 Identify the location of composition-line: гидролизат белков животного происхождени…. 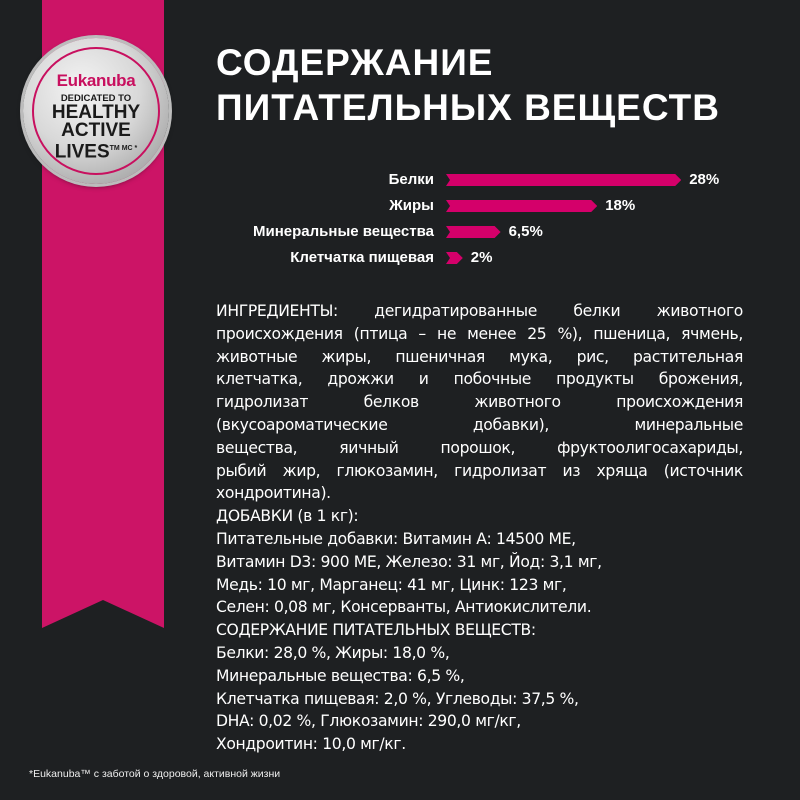
(479, 402).